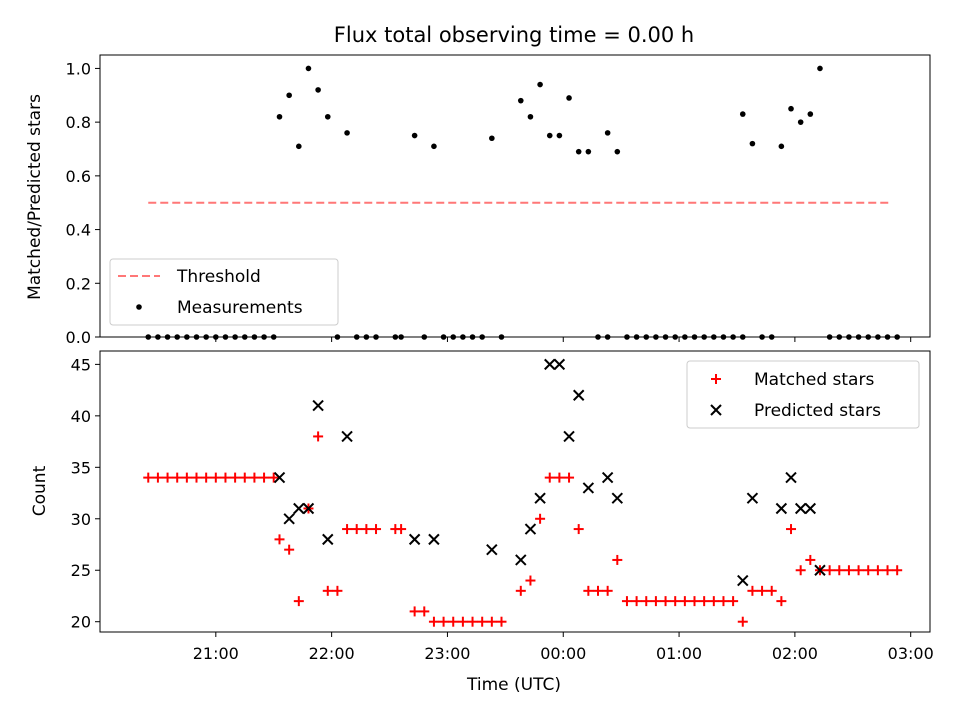  I want to click on top-y-axis-label: Matched/Predicted stars, so click(35, 197).